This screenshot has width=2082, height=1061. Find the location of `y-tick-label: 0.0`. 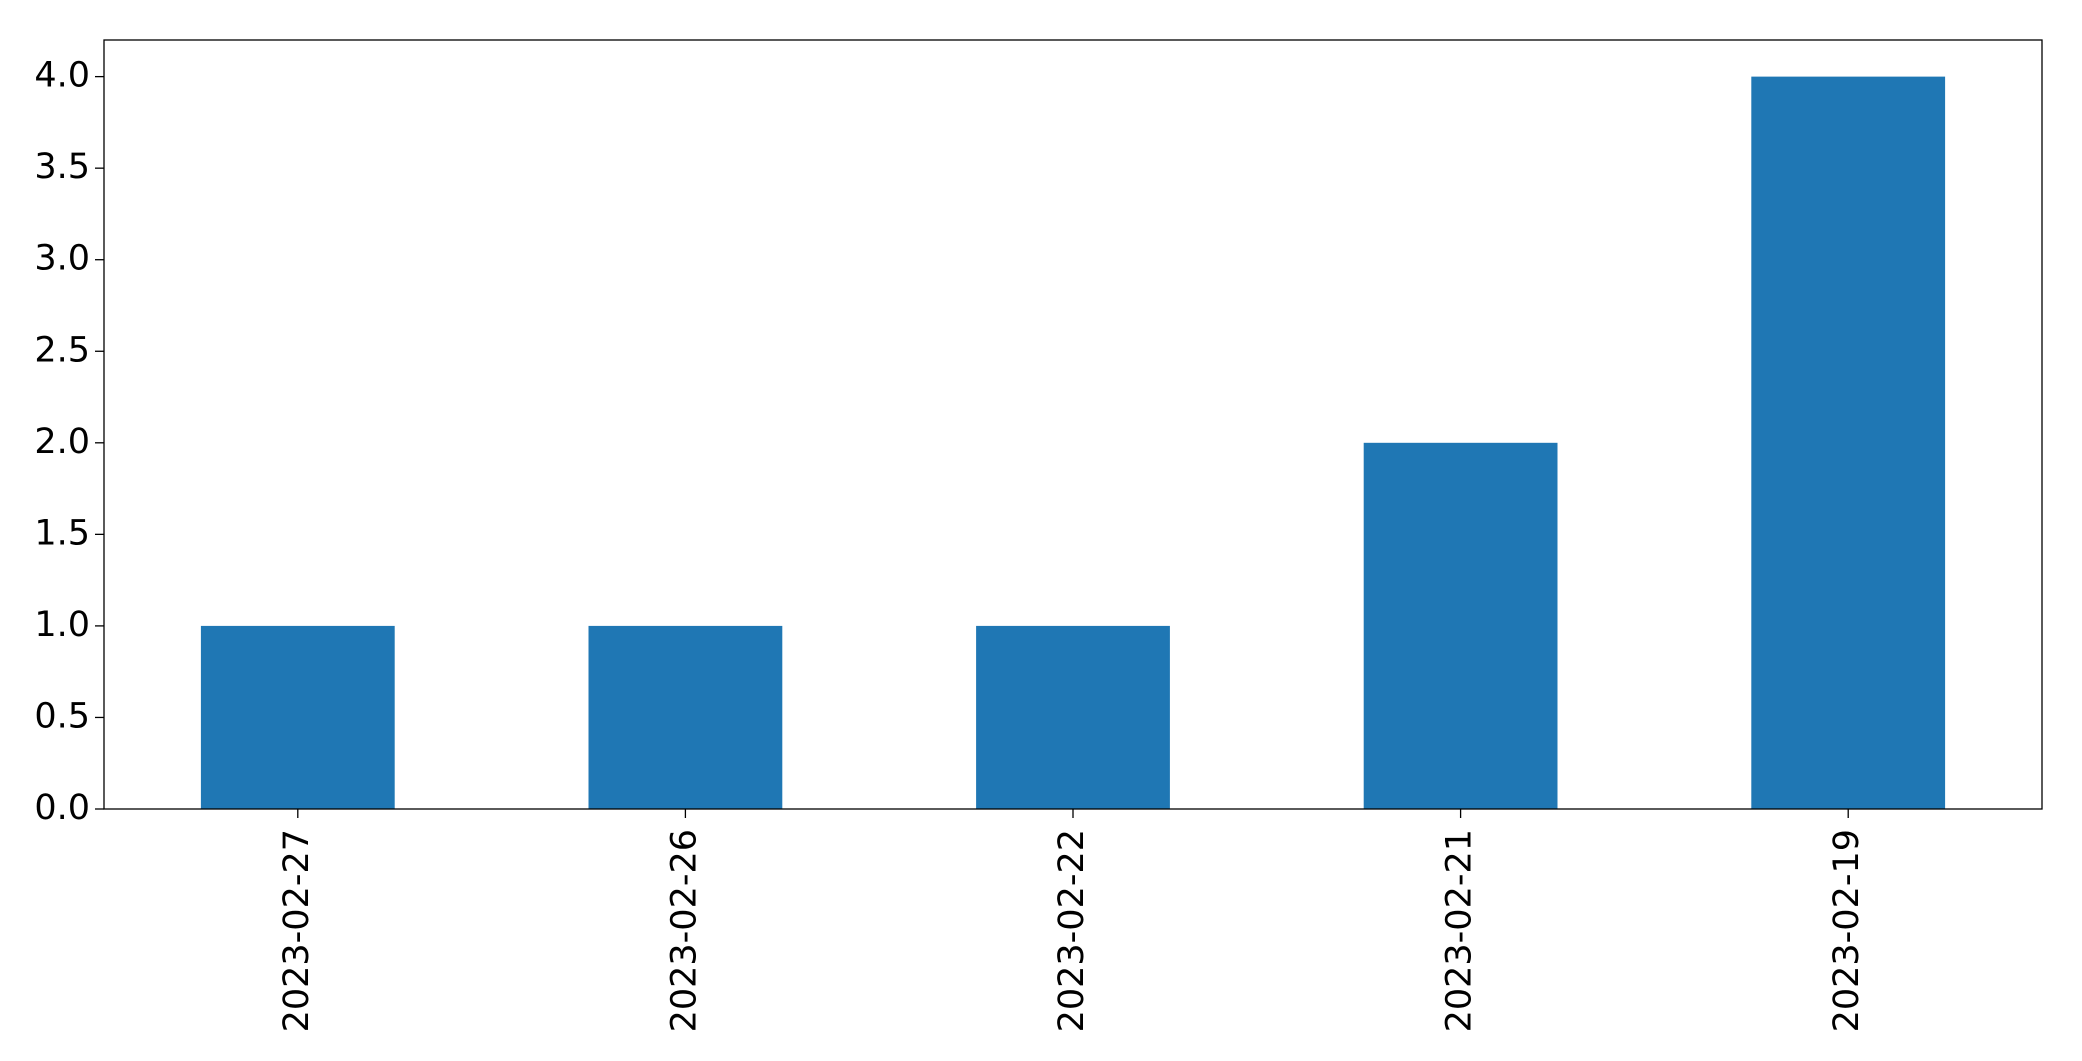

y-tick-label: 0.0 is located at coordinates (62, 808).